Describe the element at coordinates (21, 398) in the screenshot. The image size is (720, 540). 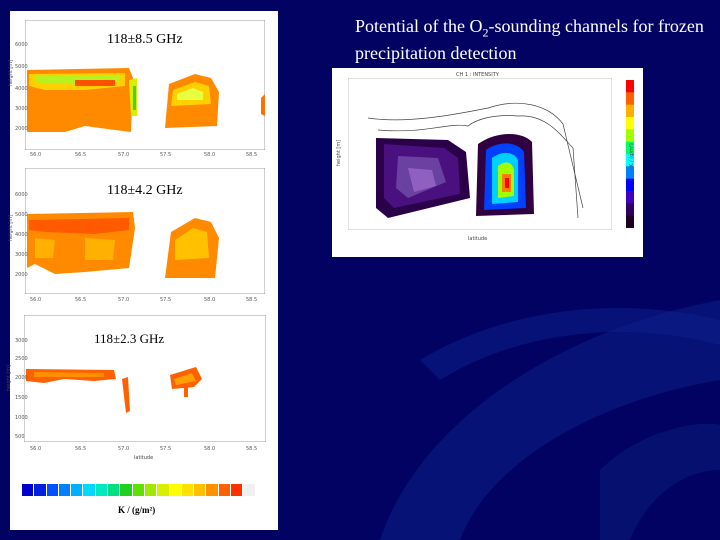
I see `tick: 1500` at that location.